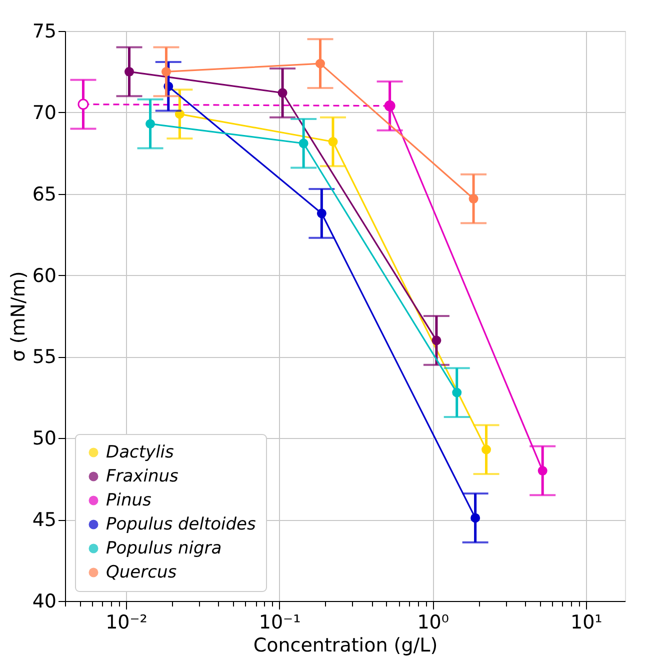 This screenshot has width=663, height=669. What do you see at coordinates (44, 520) in the screenshot?
I see `y-tick-label: 45` at bounding box center [44, 520].